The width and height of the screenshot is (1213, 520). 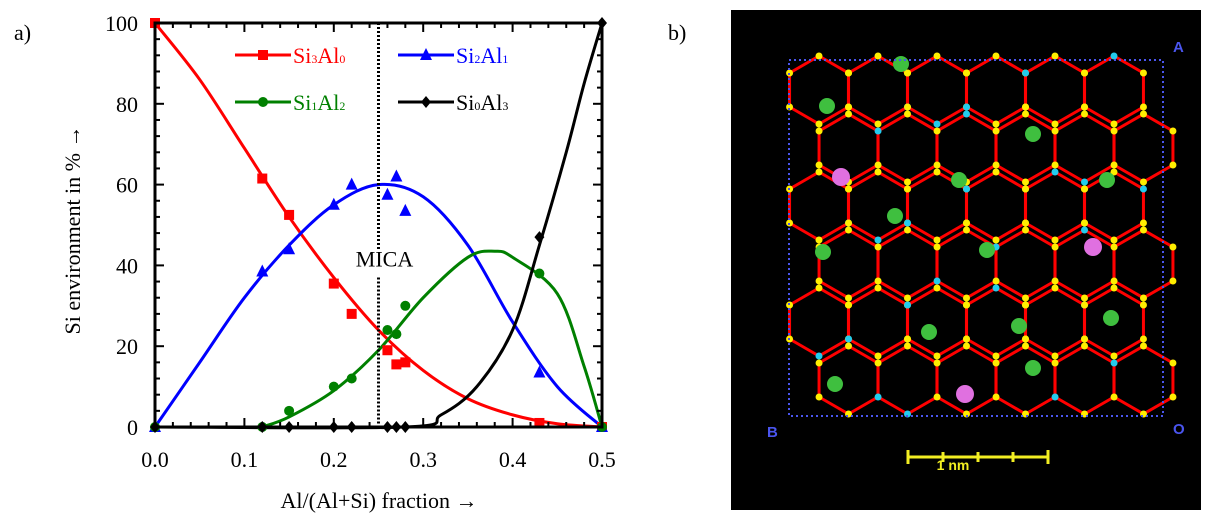 I want to click on si0al3-legend-label: Si0Al3, so click(x=482, y=102).